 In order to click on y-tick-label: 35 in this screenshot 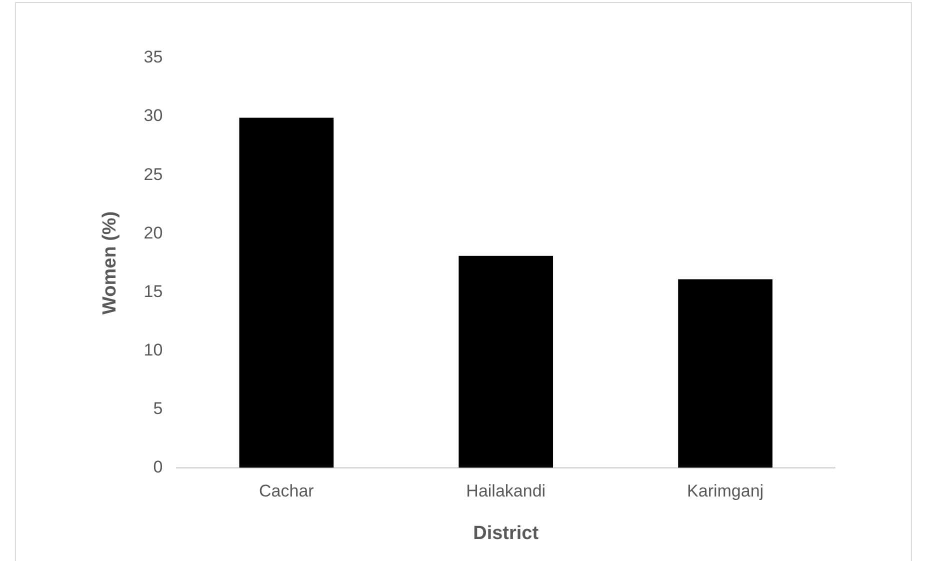, I will do `click(153, 57)`.